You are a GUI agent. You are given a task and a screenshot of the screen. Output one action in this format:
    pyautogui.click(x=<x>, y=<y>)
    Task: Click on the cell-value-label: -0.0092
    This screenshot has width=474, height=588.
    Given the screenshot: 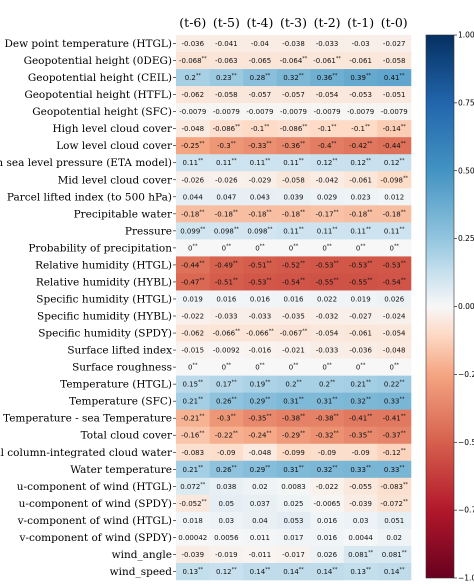 What is the action you would take?
    pyautogui.click(x=226, y=351)
    